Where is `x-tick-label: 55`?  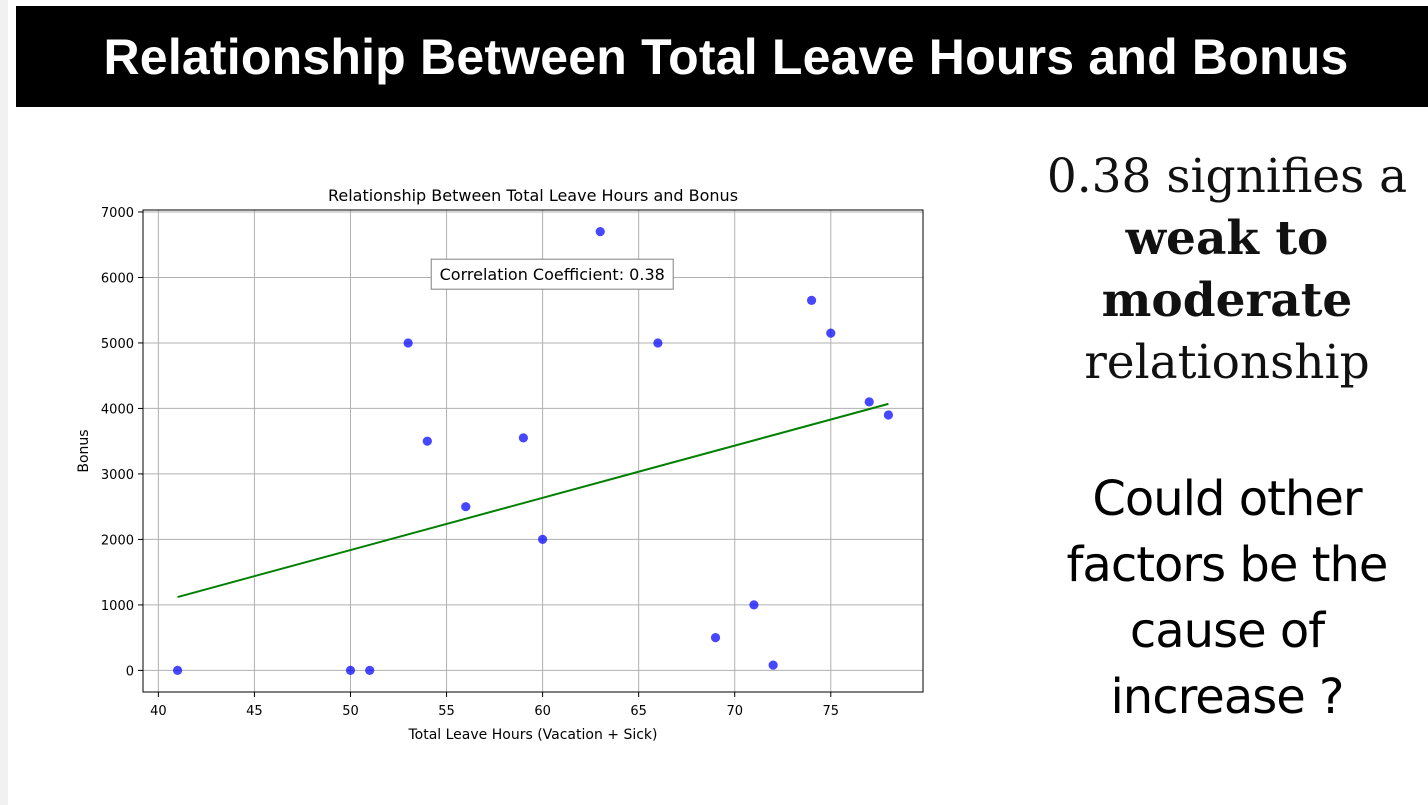 x-tick-label: 55 is located at coordinates (446, 711).